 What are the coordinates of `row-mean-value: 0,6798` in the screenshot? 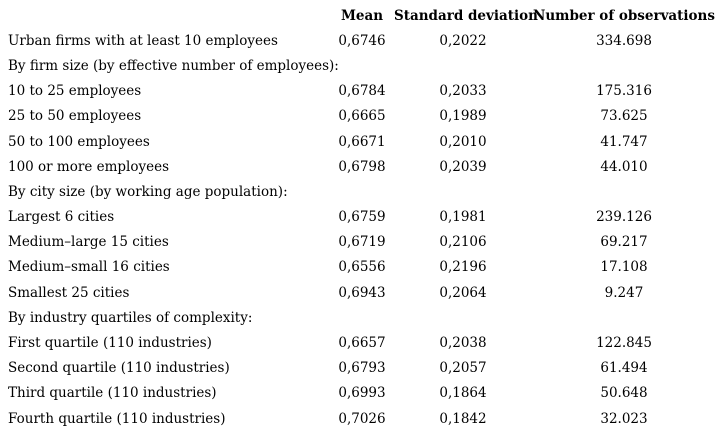 It's located at (362, 166).